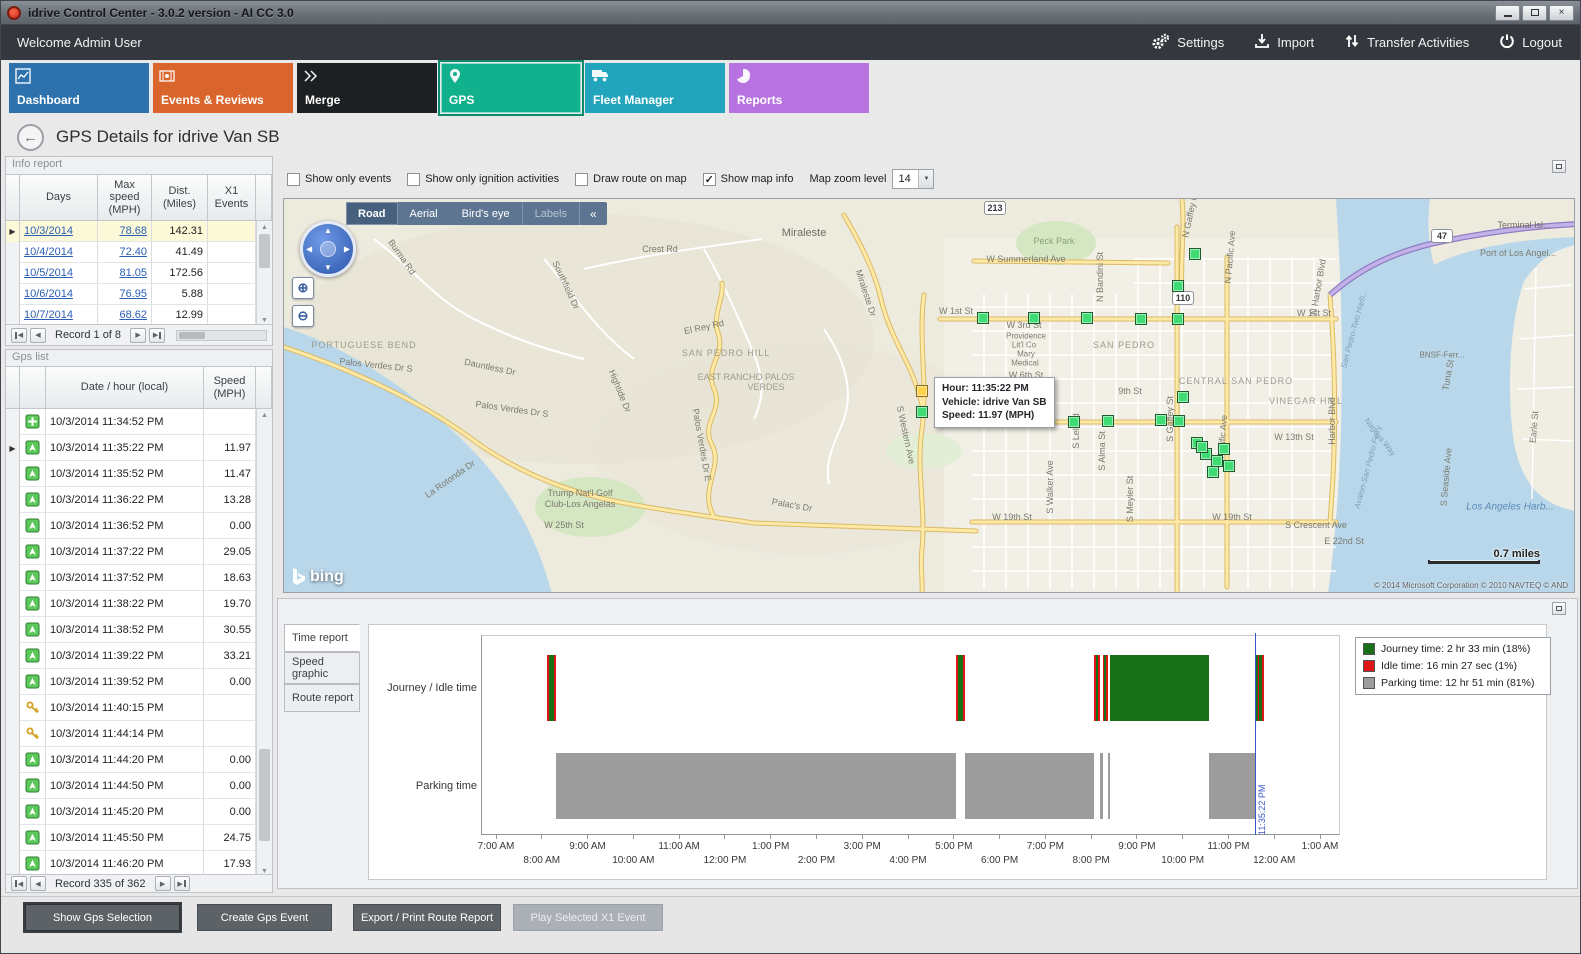 The height and width of the screenshot is (954, 1581). I want to click on gps-list-row: 10/3/2014 11:40:15 PM, so click(139, 708).